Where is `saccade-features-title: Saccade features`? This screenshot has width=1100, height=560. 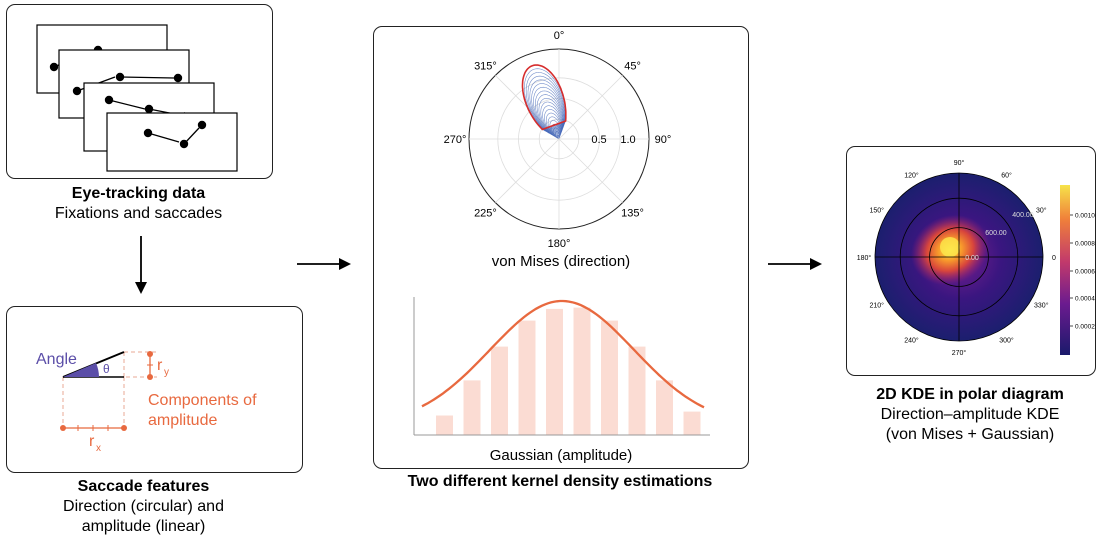 saccade-features-title: Saccade features is located at coordinates (143, 486).